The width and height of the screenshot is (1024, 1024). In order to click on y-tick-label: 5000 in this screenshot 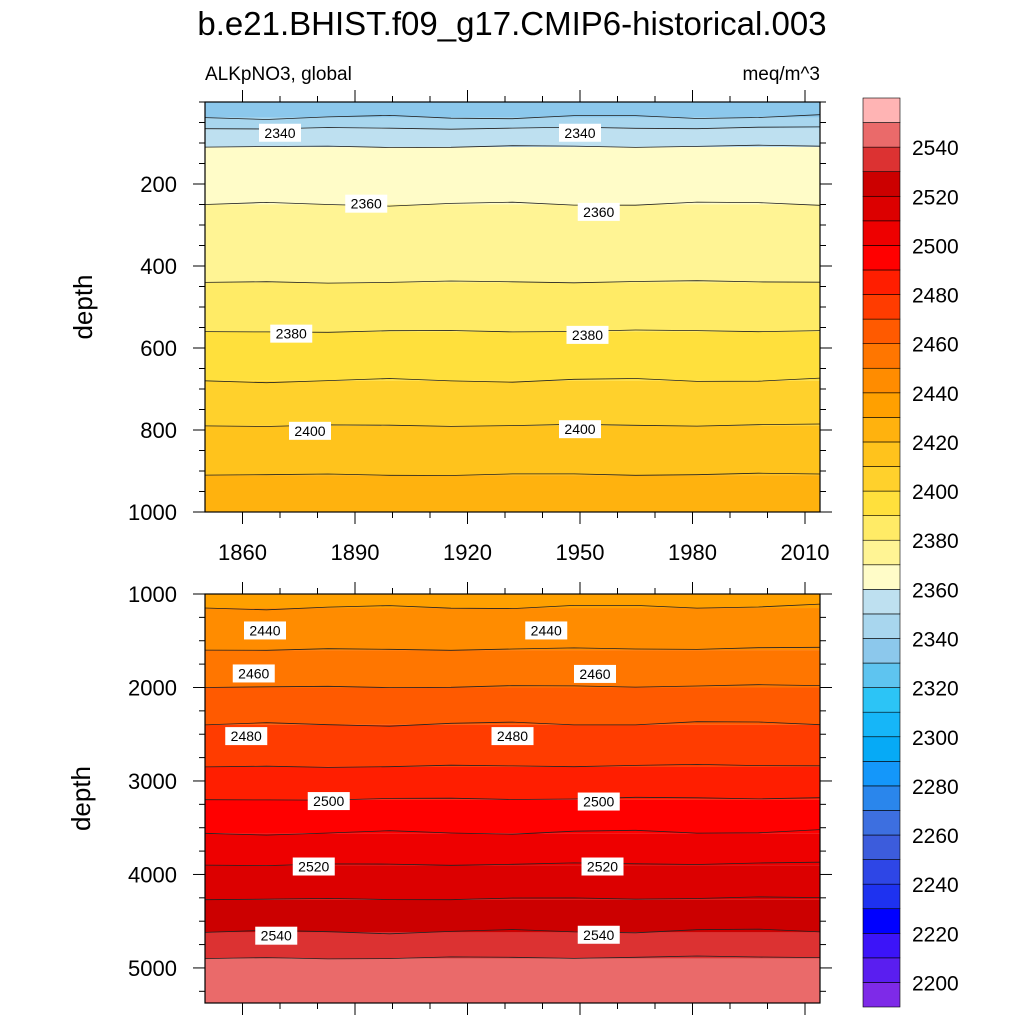, I will do `click(152, 968)`.